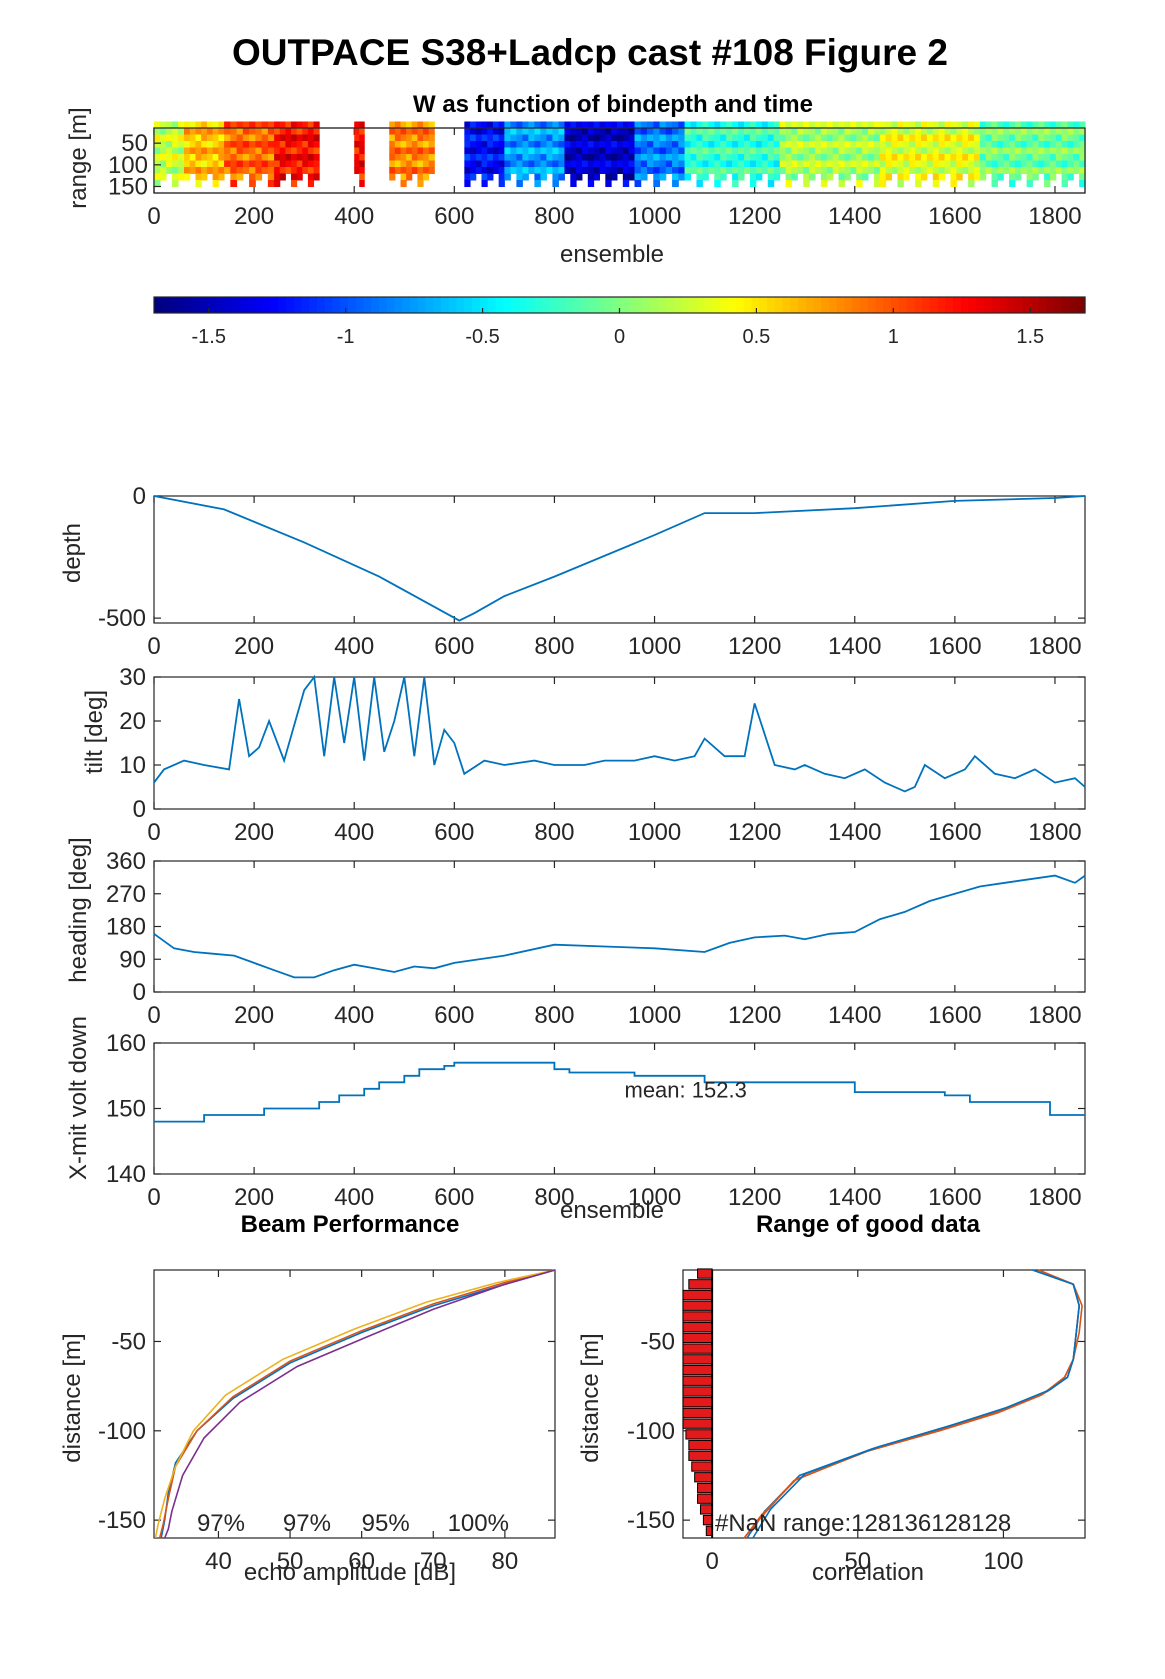 The image size is (1165, 1679). Describe the element at coordinates (454, 1197) in the screenshot. I see `voltage-xtick-label: 600` at that location.